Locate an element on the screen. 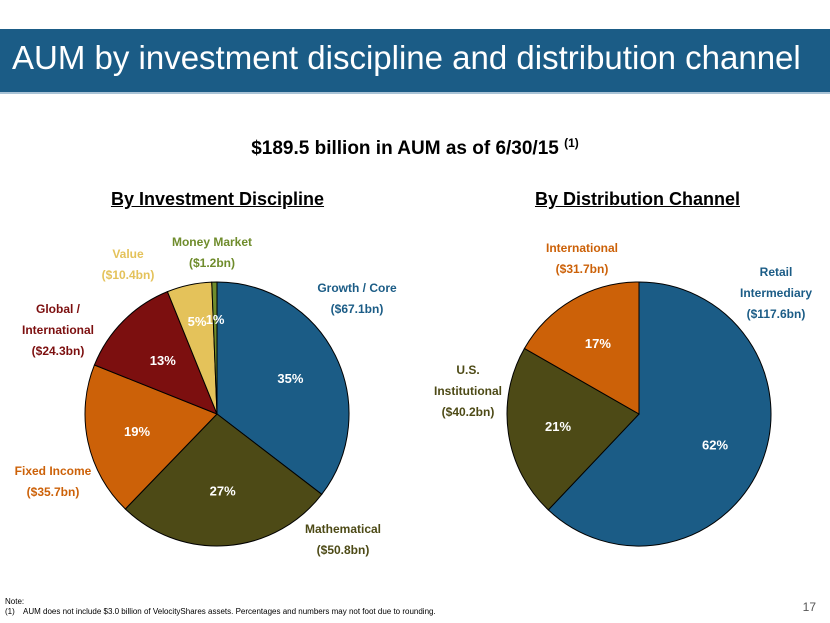 The width and height of the screenshot is (830, 623). slice-value-label-0-5: ($1.2bn) is located at coordinates (212, 263).